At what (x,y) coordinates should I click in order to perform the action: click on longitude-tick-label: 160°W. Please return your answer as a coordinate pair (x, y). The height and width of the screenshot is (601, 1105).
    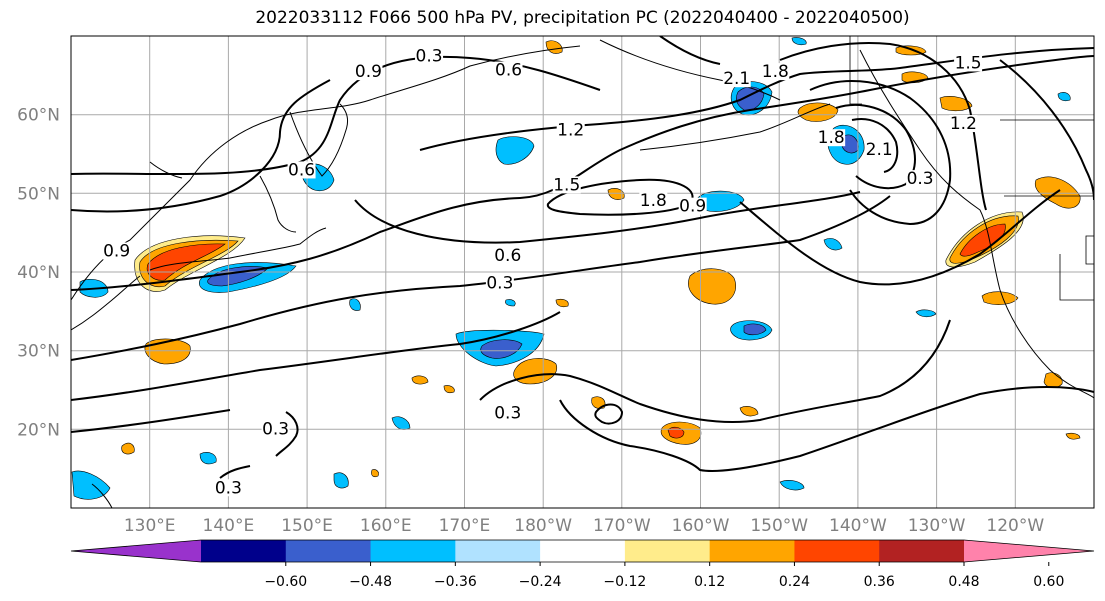
    Looking at the image, I should click on (701, 526).